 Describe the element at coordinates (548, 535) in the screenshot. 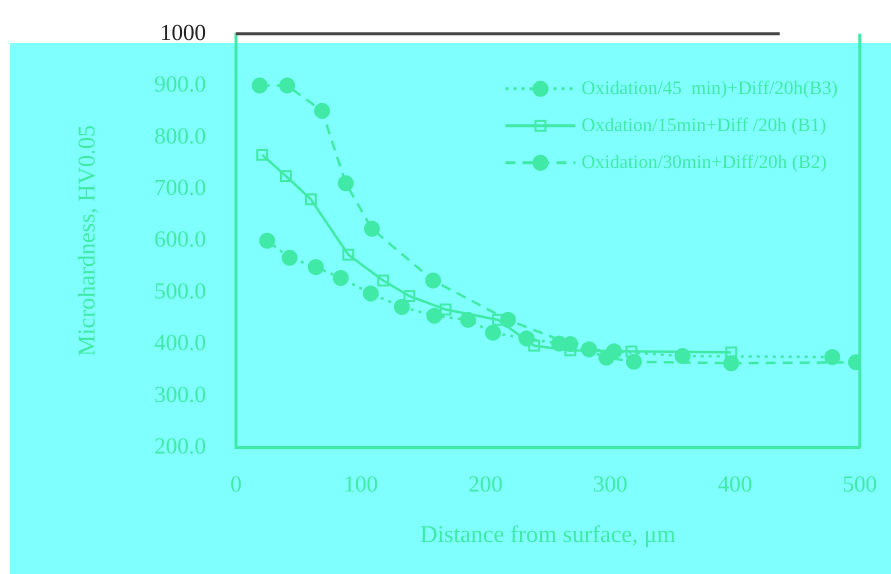

I see `x-axis-title: Distance from surface, μm` at that location.